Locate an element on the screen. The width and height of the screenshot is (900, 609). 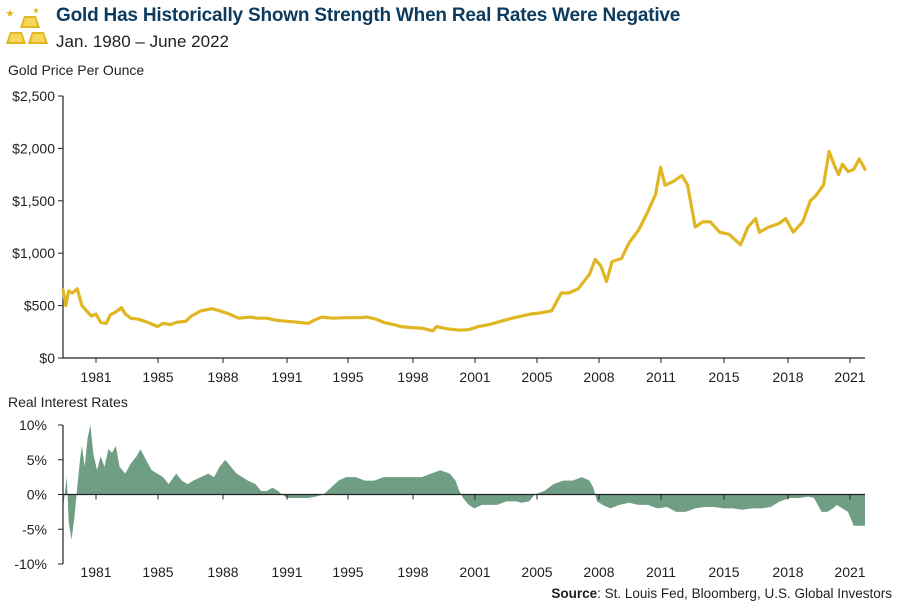
gold-x-tick-label: 2021 is located at coordinates (849, 377).